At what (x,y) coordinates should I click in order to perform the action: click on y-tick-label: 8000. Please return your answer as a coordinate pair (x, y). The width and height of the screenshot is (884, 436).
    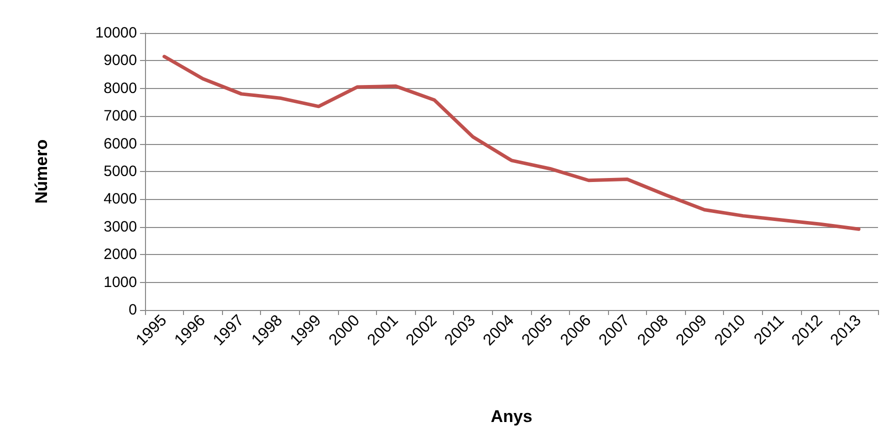
    Looking at the image, I should click on (120, 88).